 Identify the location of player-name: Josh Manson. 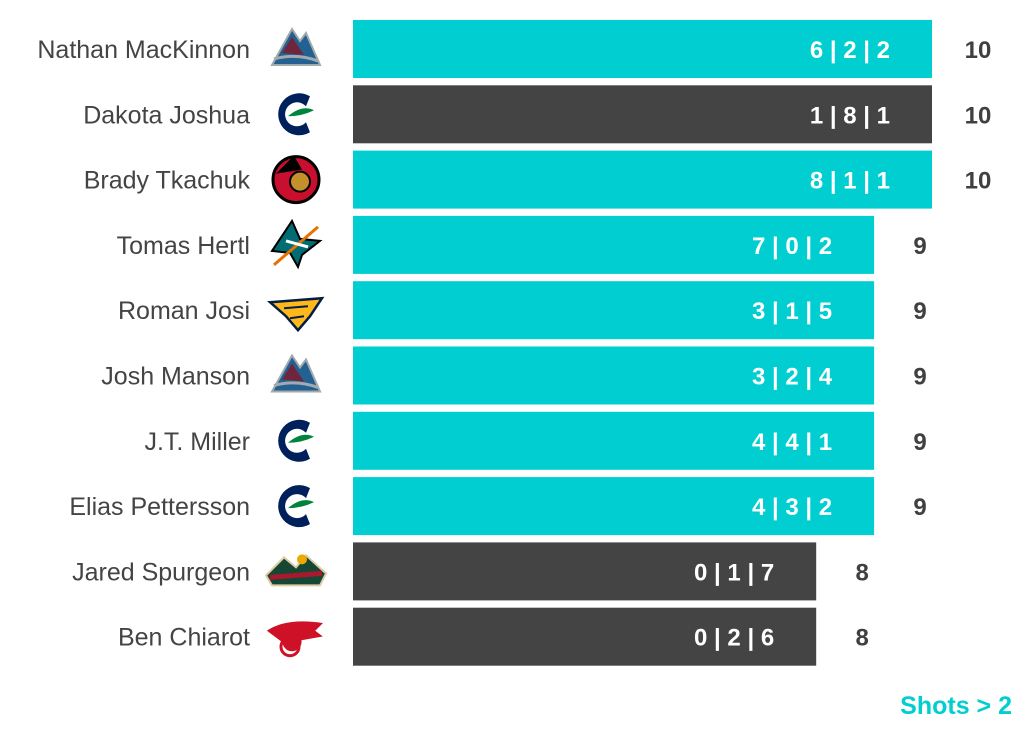
(175, 377).